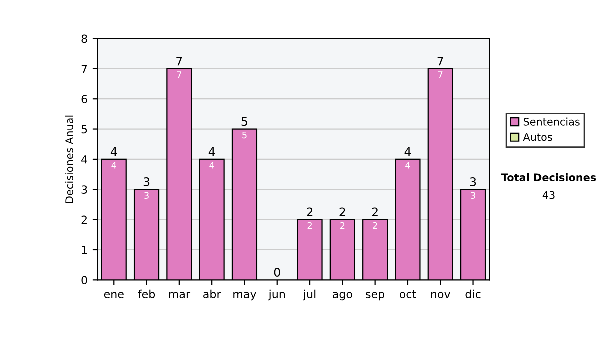 This screenshot has height=340, width=600. Describe the element at coordinates (277, 295) in the screenshot. I see `x-tick-label: jun` at that location.